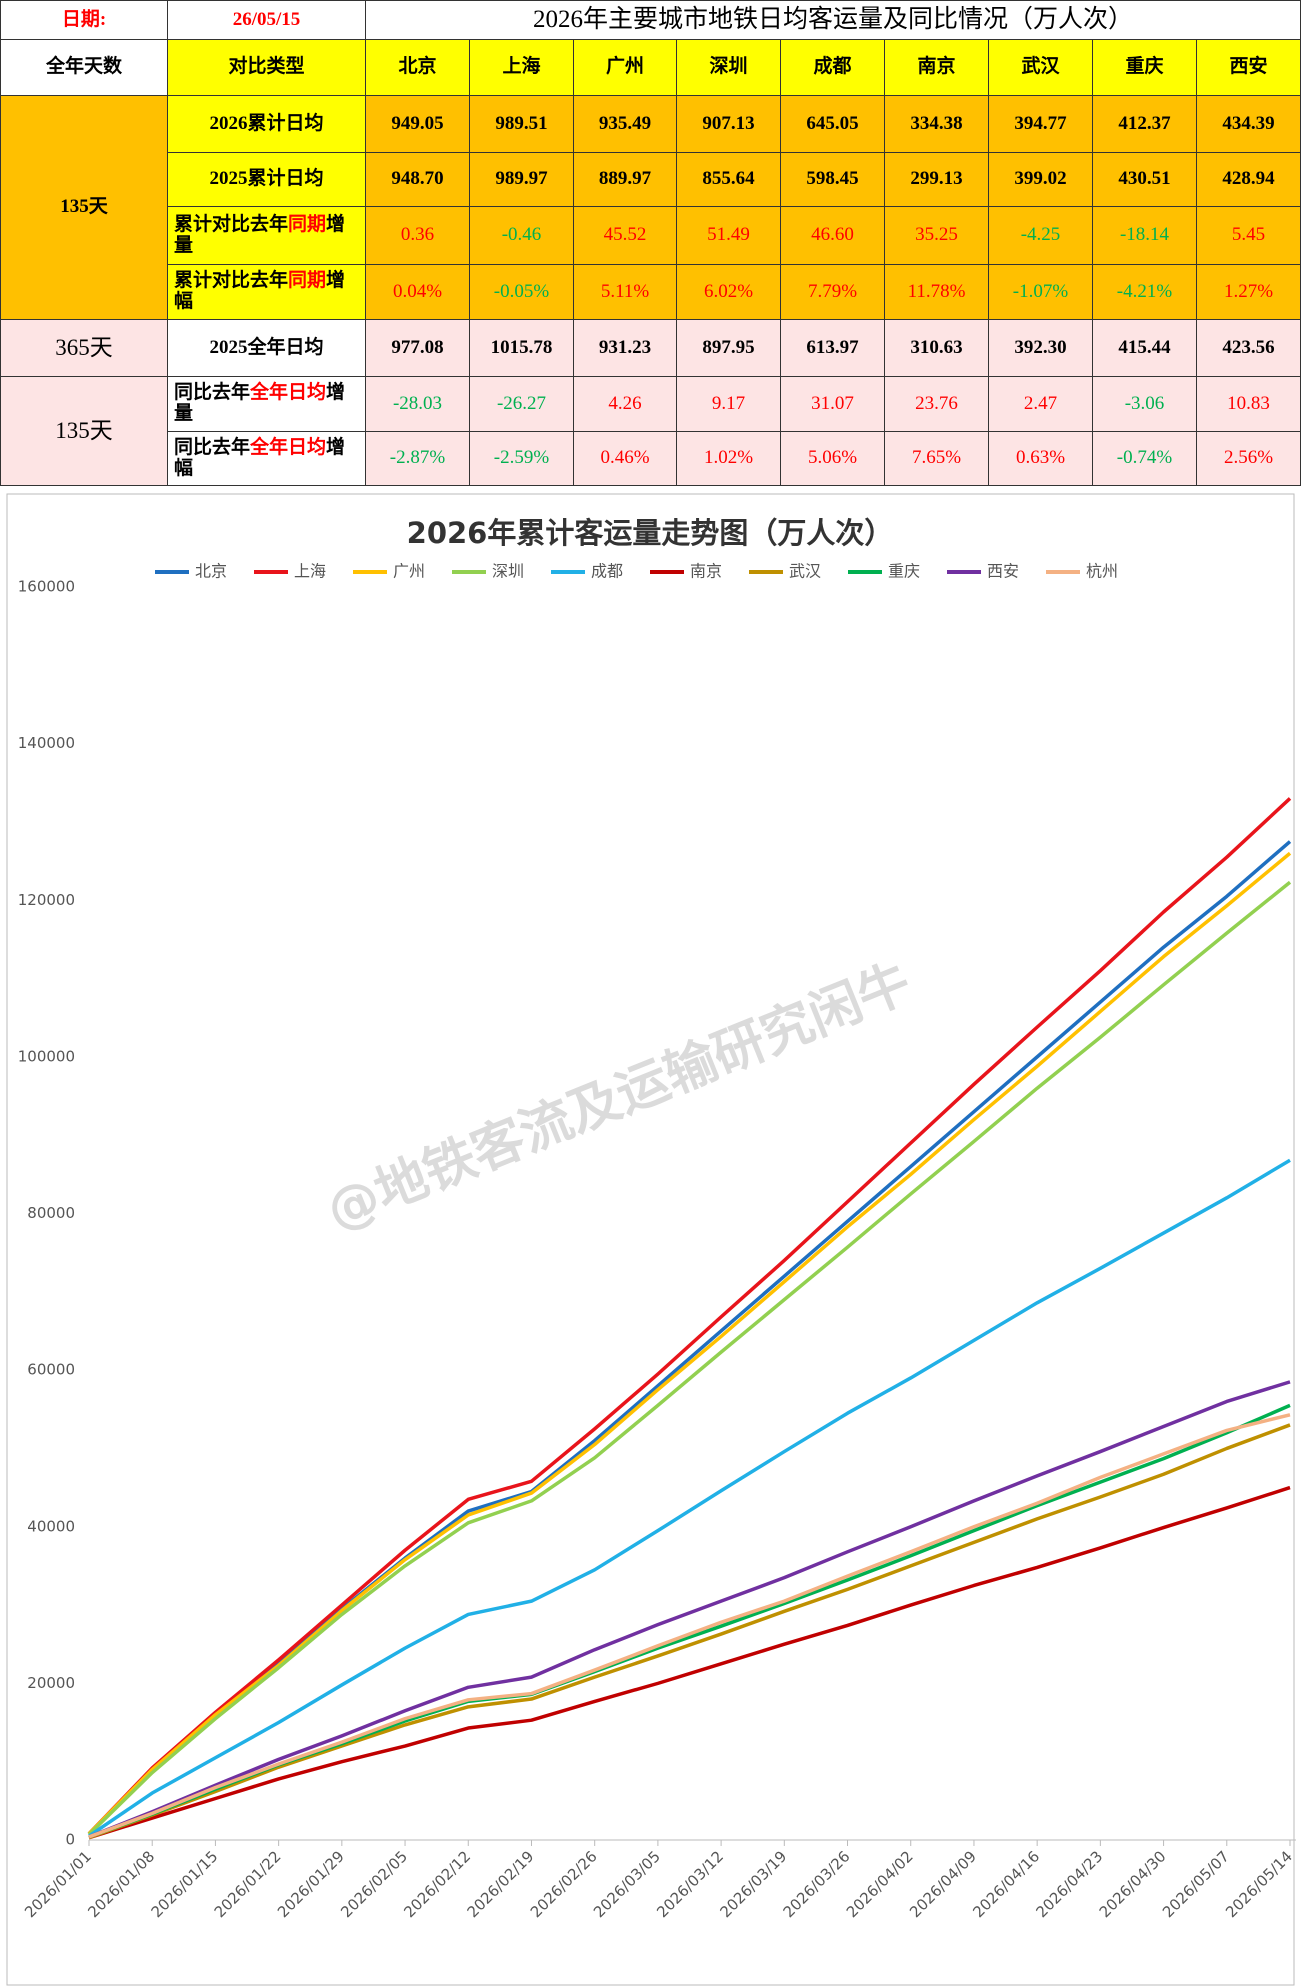 Image resolution: width=1301 pixels, height=1987 pixels. I want to click on y-tick-label: 160000, so click(46, 587).